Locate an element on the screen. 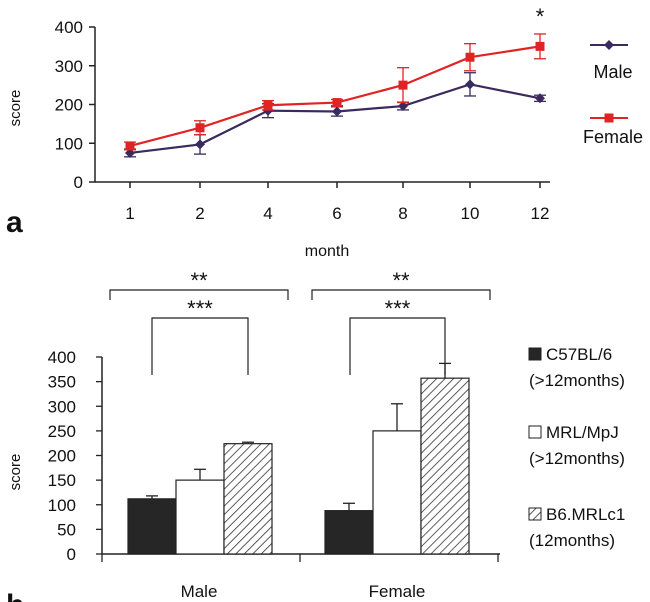  panel-b-label: b is located at coordinates (15, 595).